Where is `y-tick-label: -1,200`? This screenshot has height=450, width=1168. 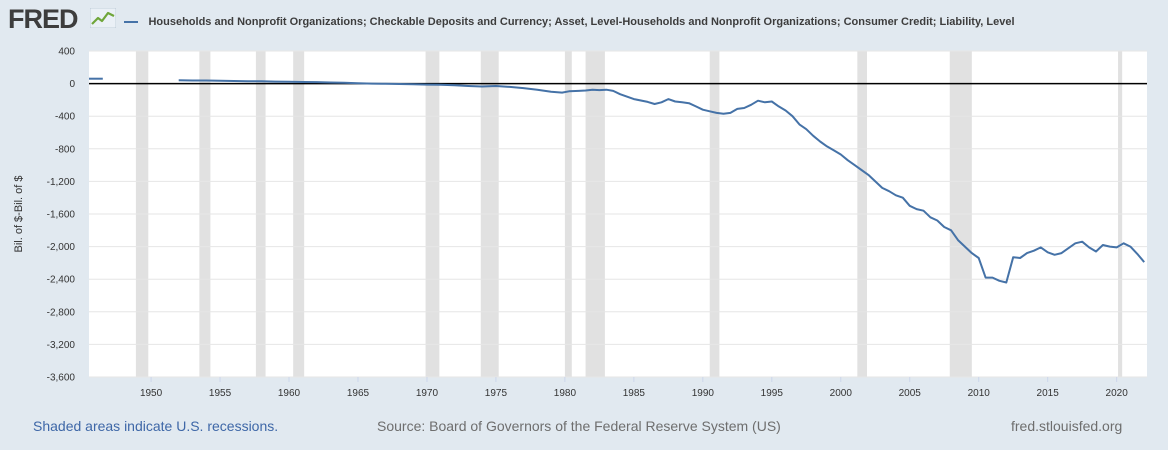 y-tick-label: -1,200 is located at coordinates (61, 182).